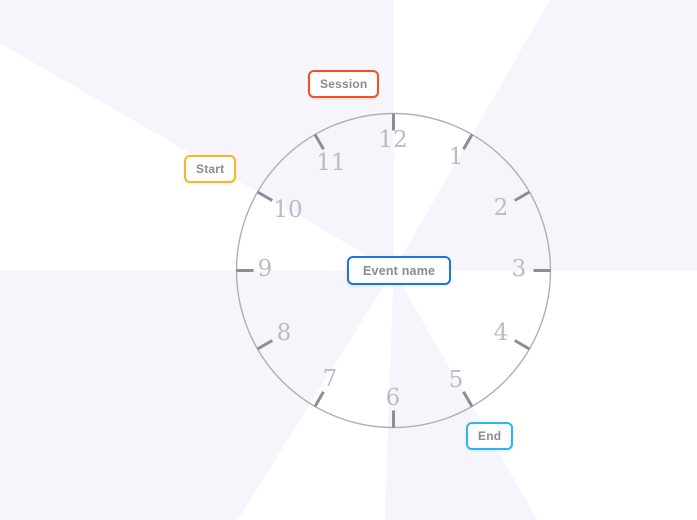 This screenshot has width=697, height=520. What do you see at coordinates (393, 398) in the screenshot?
I see `clock-numeral-6: 6` at bounding box center [393, 398].